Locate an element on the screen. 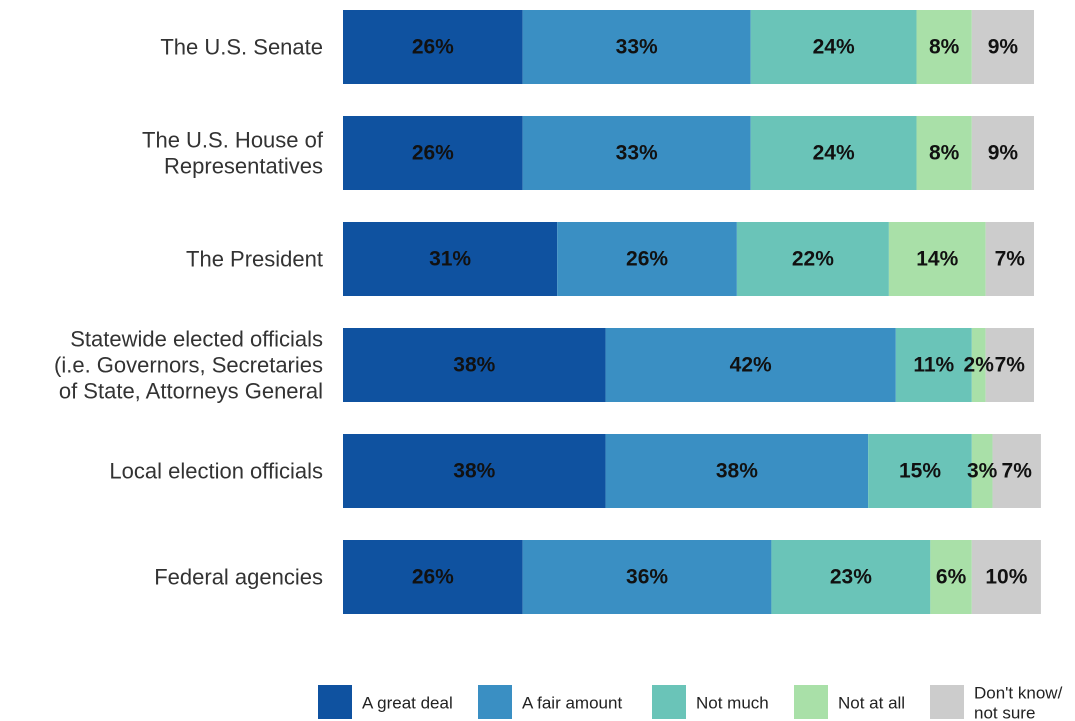  data-label: 11% is located at coordinates (933, 365).